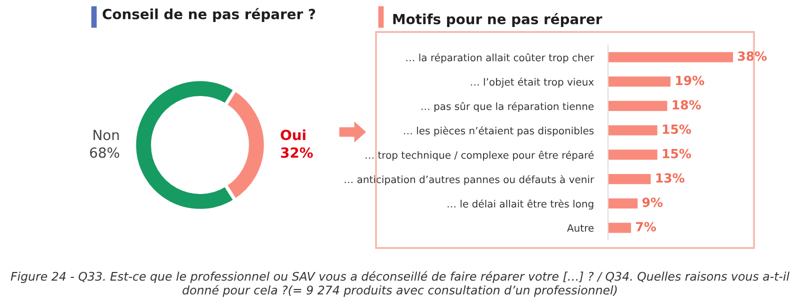 The width and height of the screenshot is (800, 308). Describe the element at coordinates (106, 135) in the screenshot. I see `slice-label: Non` at that location.